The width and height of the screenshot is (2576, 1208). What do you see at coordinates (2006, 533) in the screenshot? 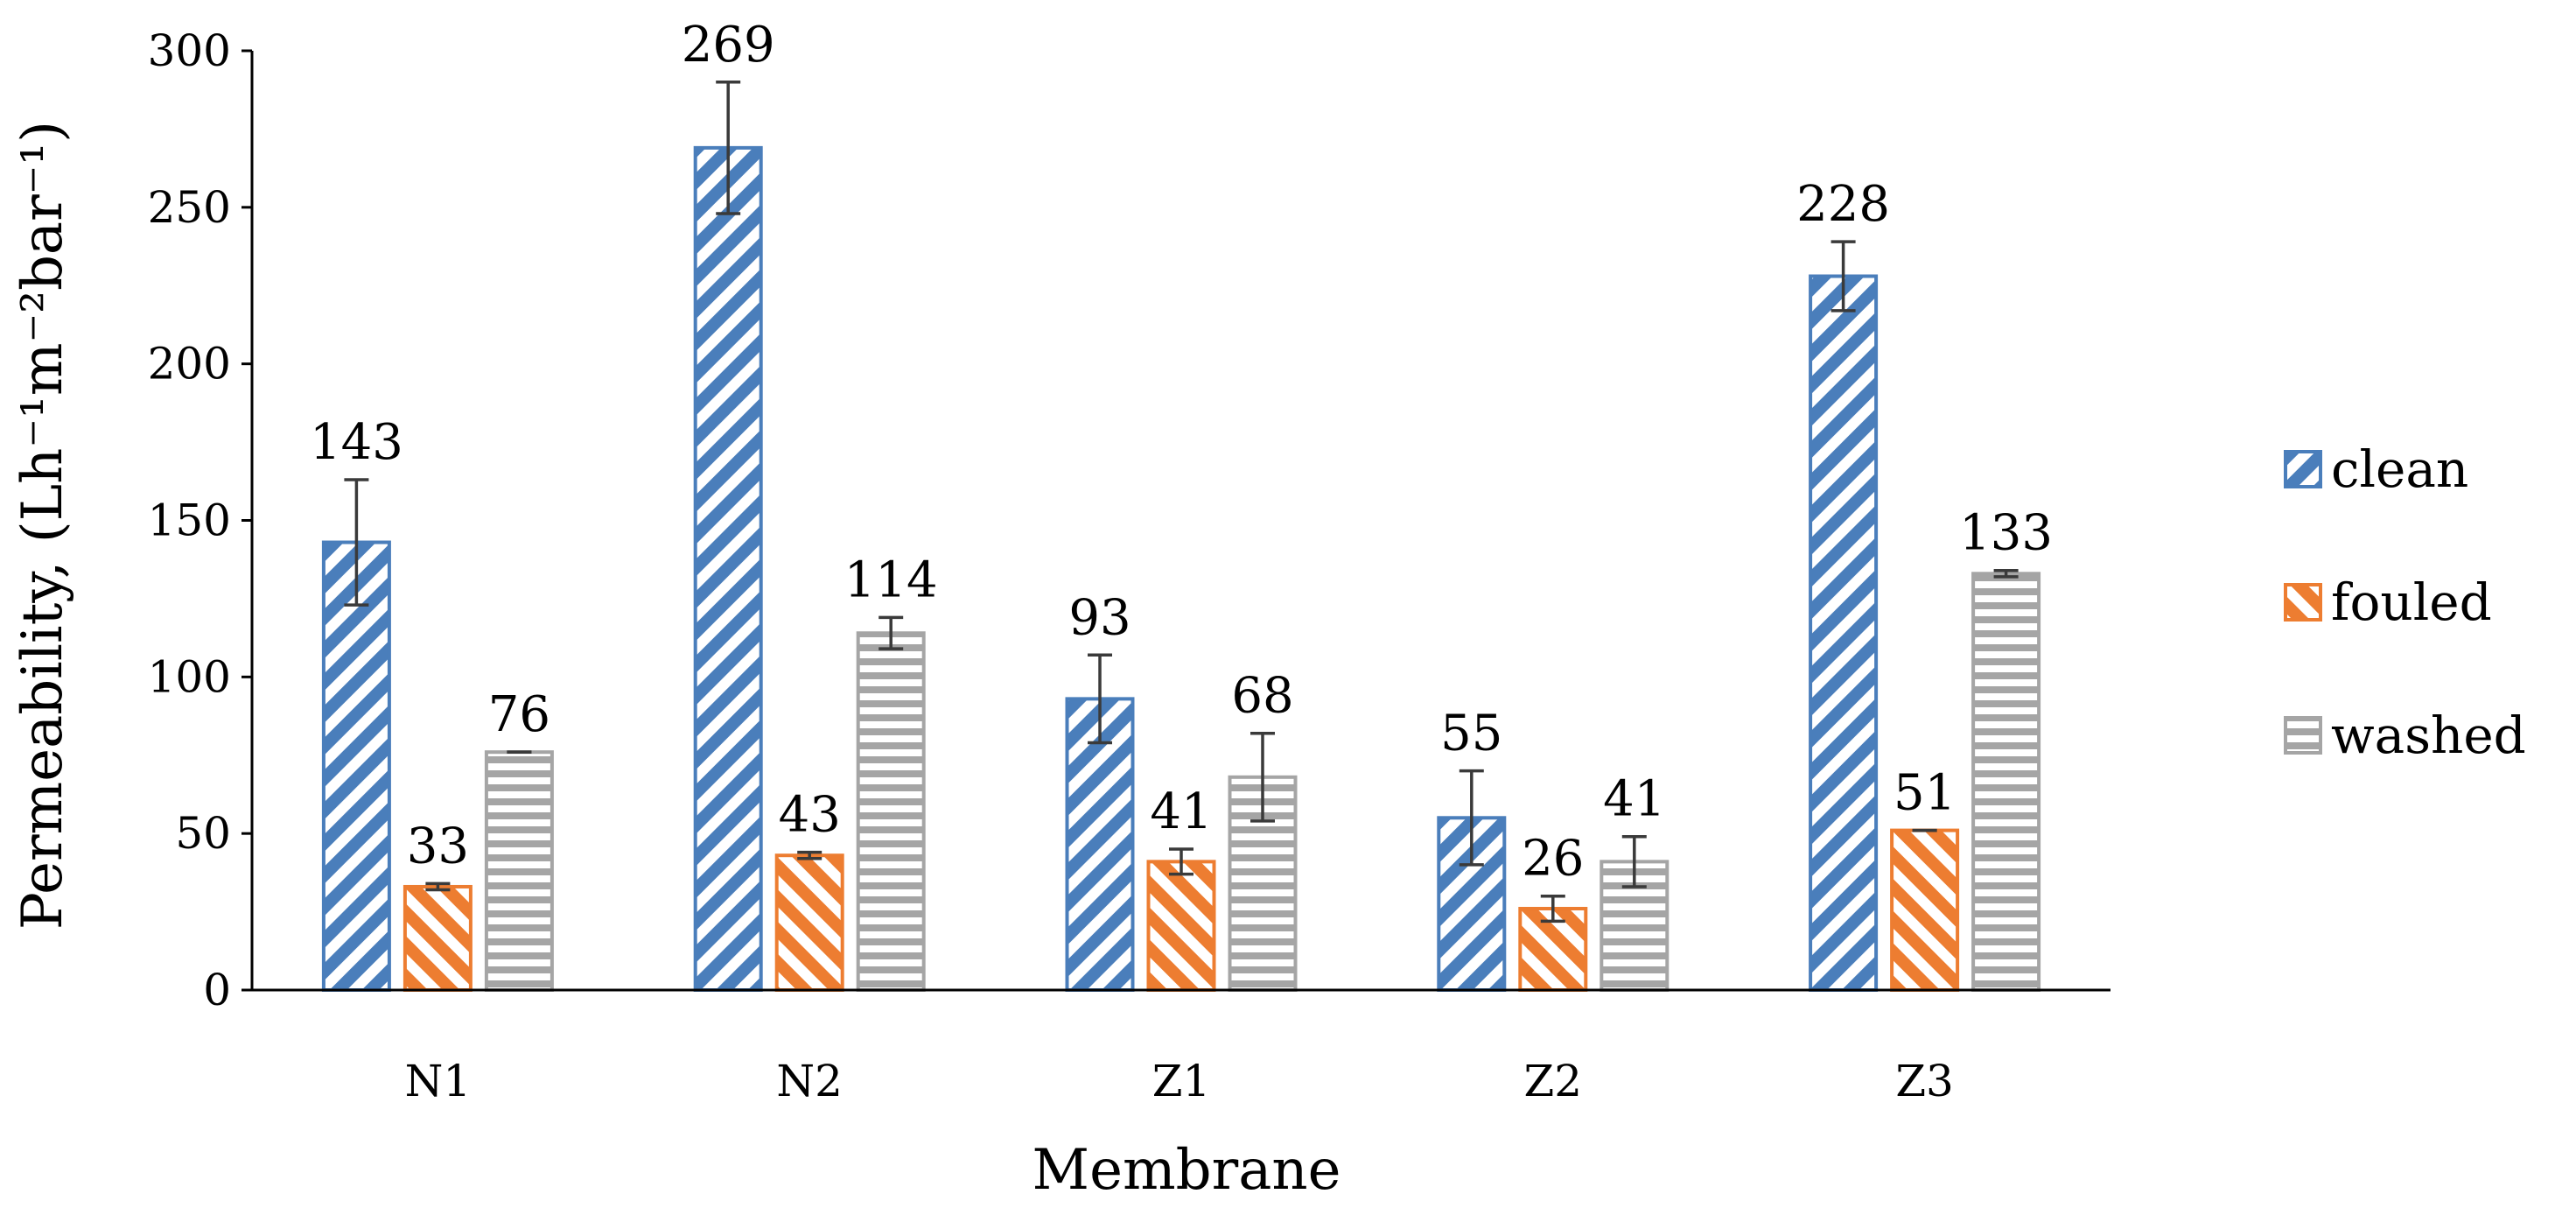
I see `data-label-washed-Z3: 133` at bounding box center [2006, 533].